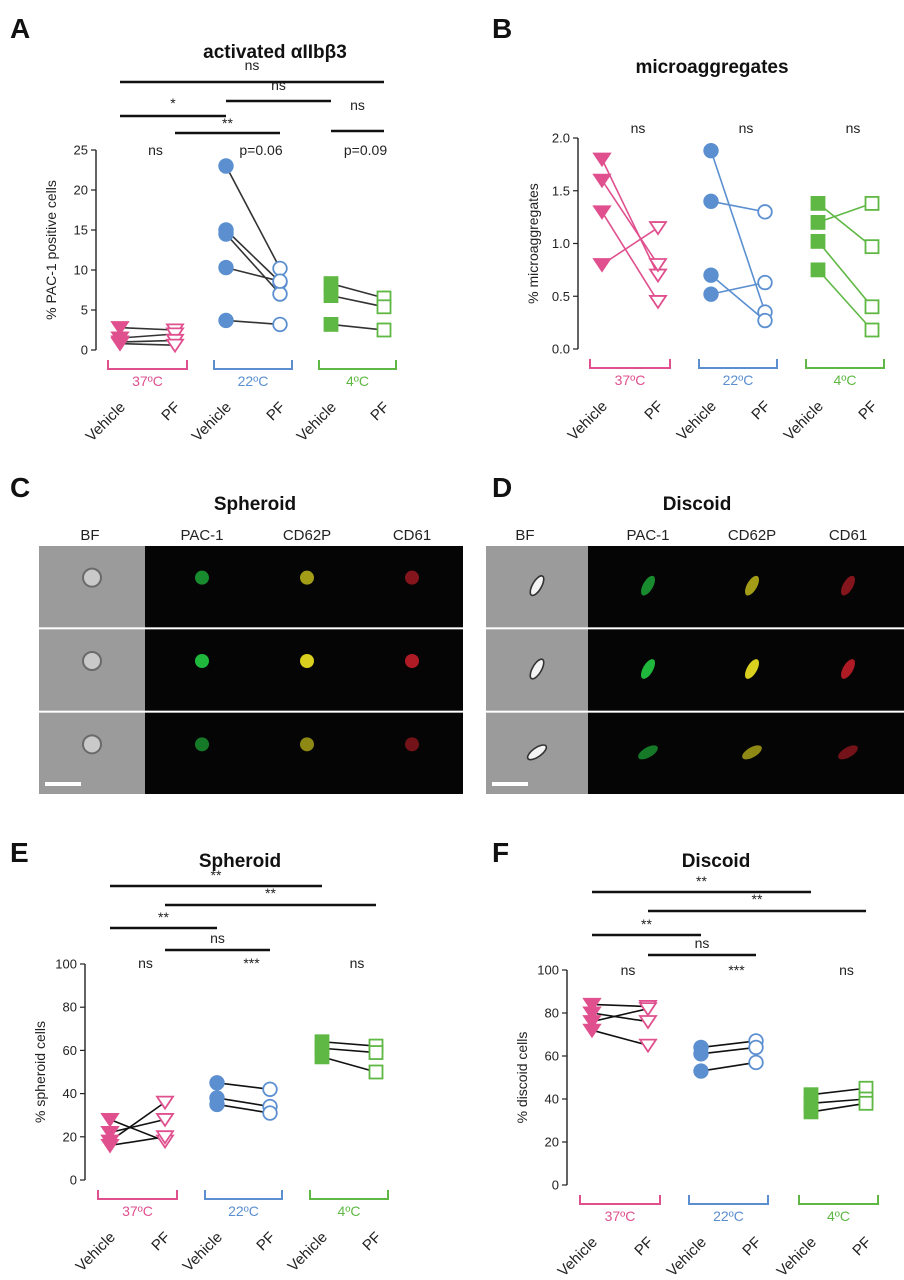 This screenshot has width=904, height=1280. Describe the element at coordinates (20, 28) in the screenshot. I see `panel-letter: A` at that location.